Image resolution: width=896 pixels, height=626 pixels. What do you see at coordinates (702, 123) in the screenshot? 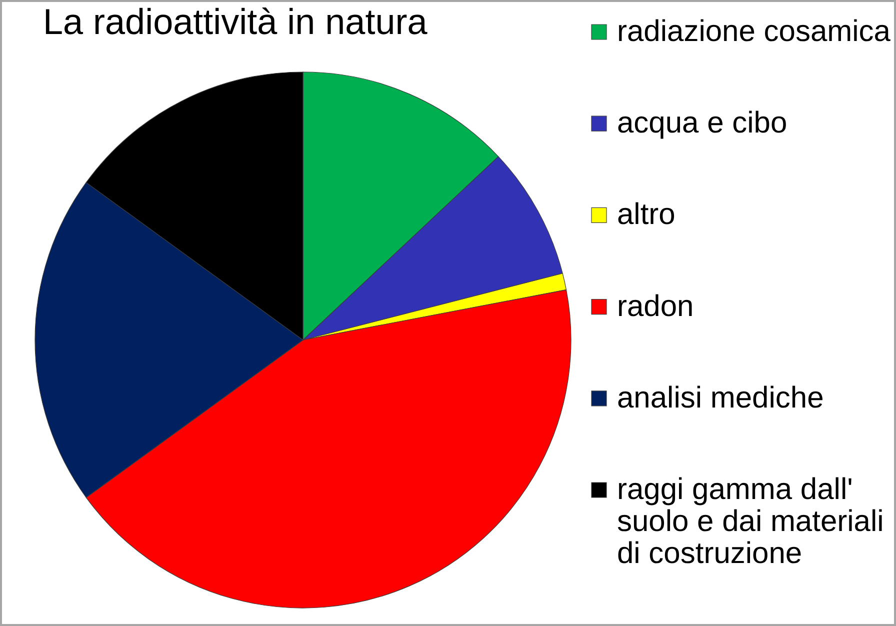
I see `legend-label: acqua e cibo` at bounding box center [702, 123].